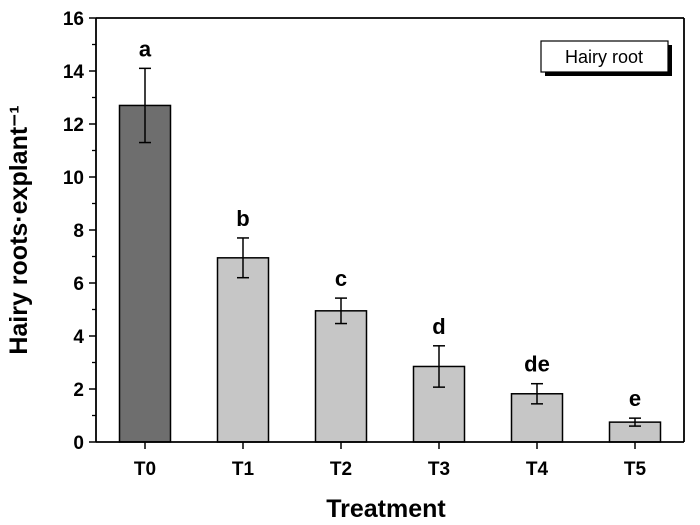 This screenshot has width=700, height=525. What do you see at coordinates (145, 48) in the screenshot?
I see `significance-label-t0: a` at bounding box center [145, 48].